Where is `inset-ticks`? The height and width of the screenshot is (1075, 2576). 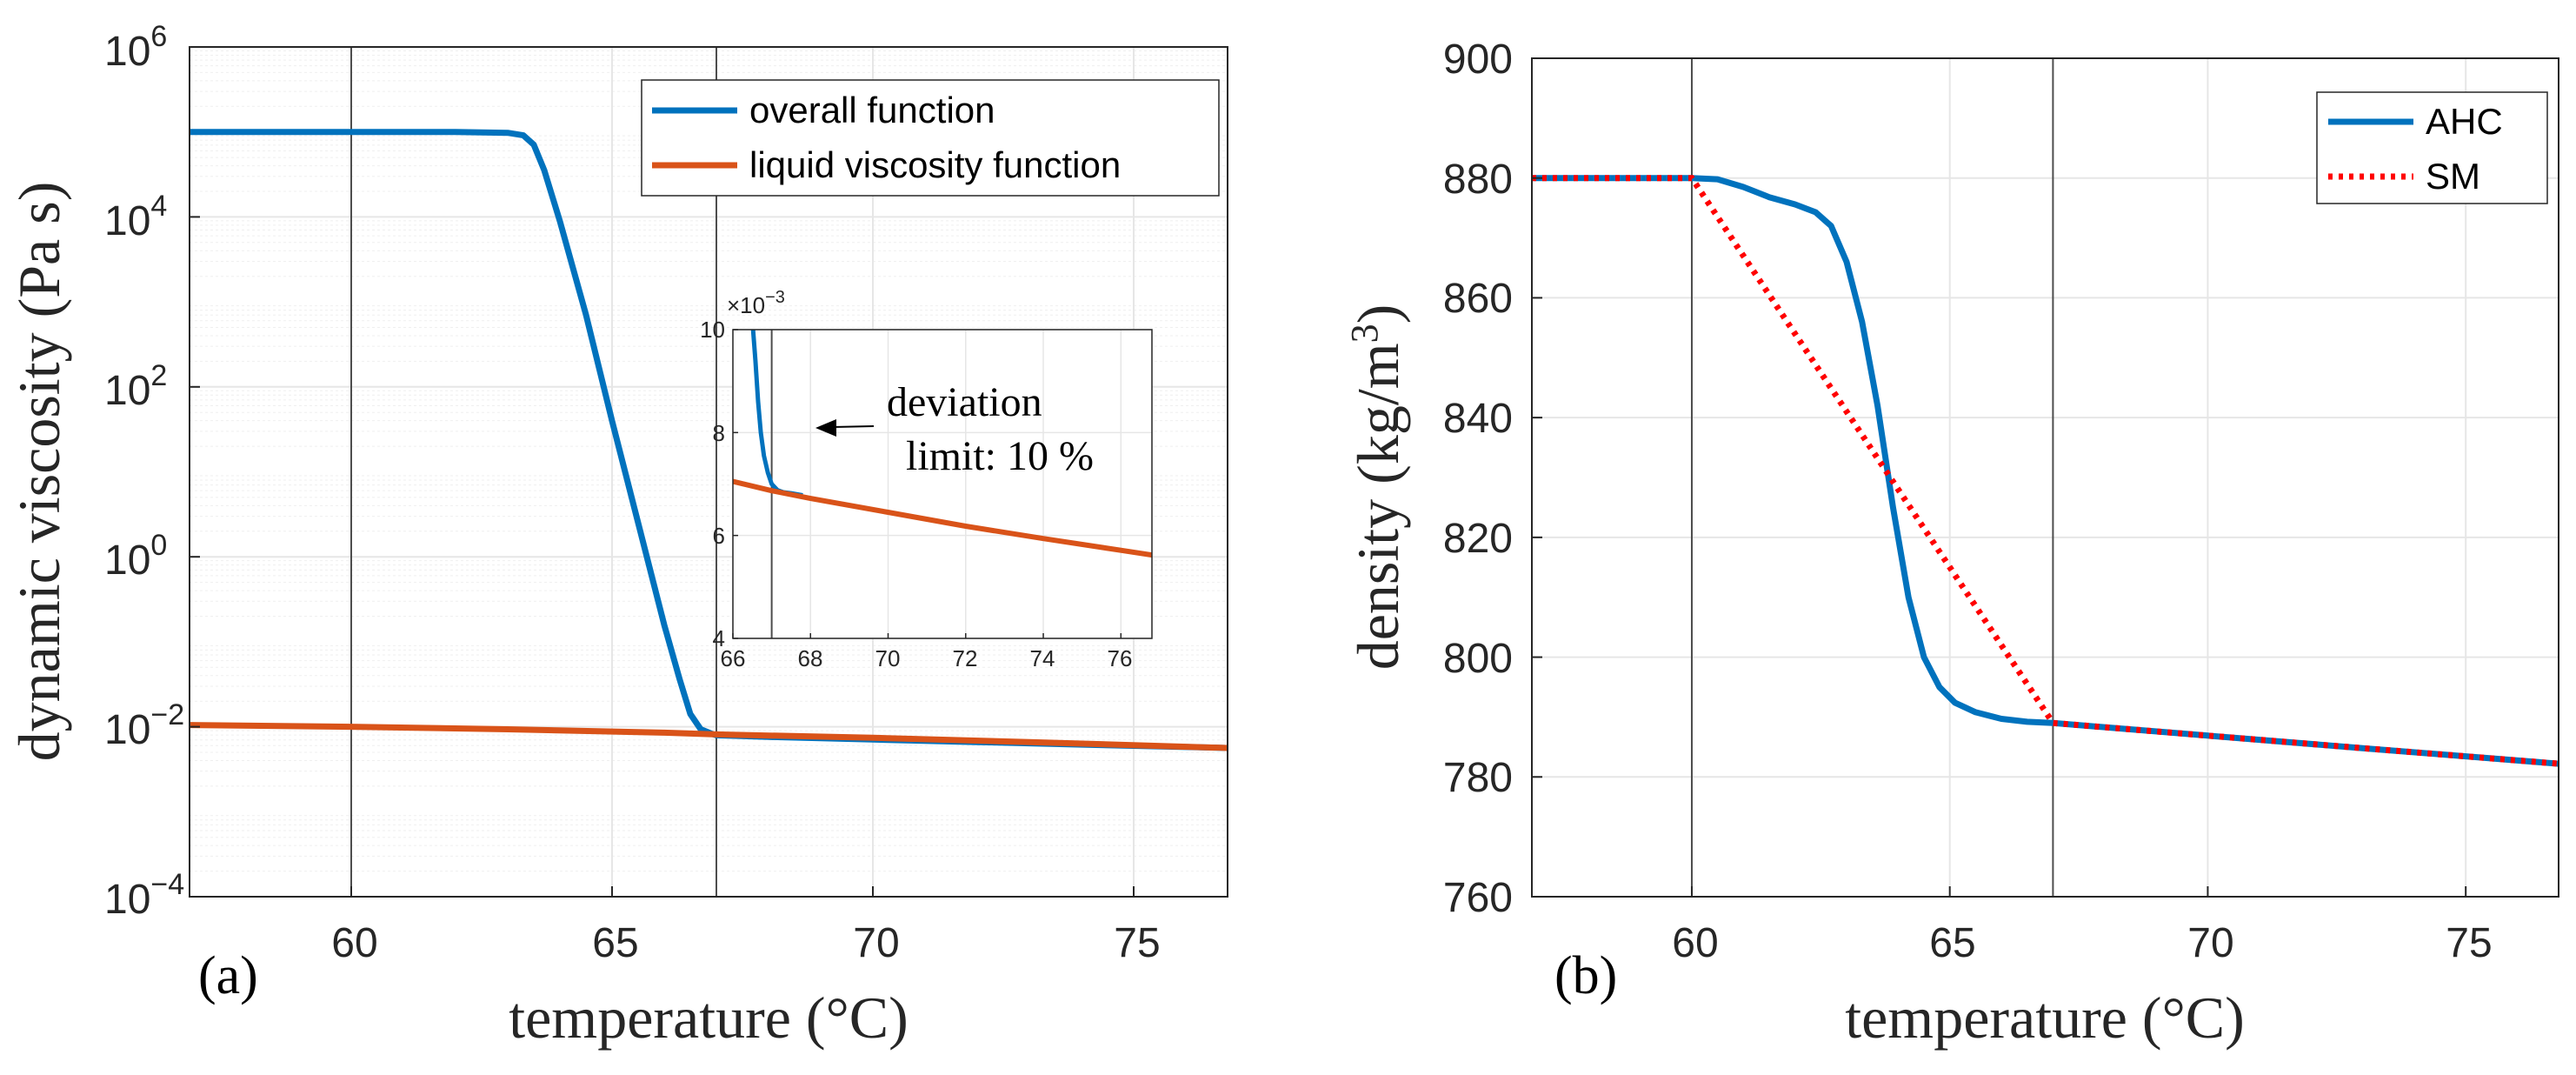
inset-ticks is located at coordinates (927, 484).